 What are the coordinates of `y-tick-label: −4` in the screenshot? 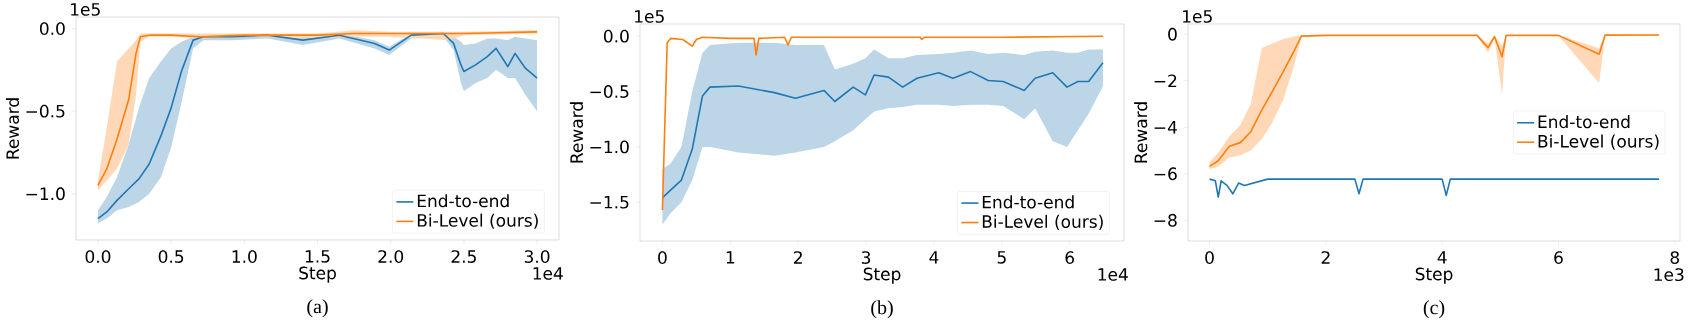 It's located at (1165, 127).